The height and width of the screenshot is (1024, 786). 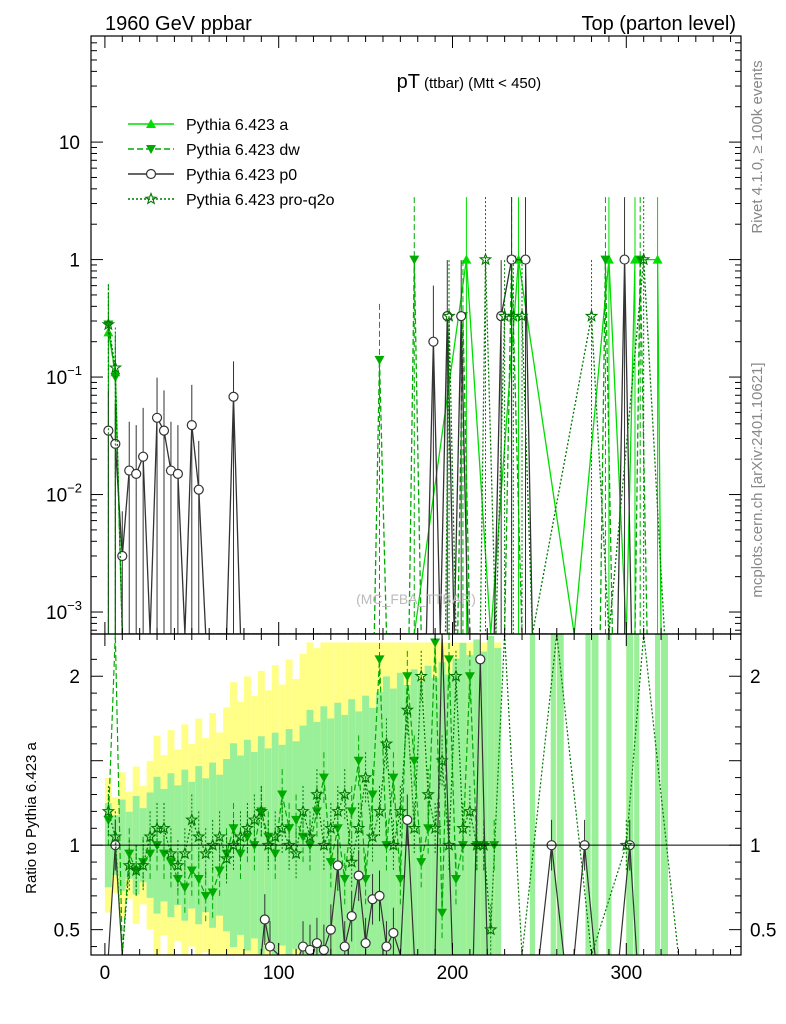 I want to click on legend-label: Pythia 6.423 dw, so click(x=243, y=150).